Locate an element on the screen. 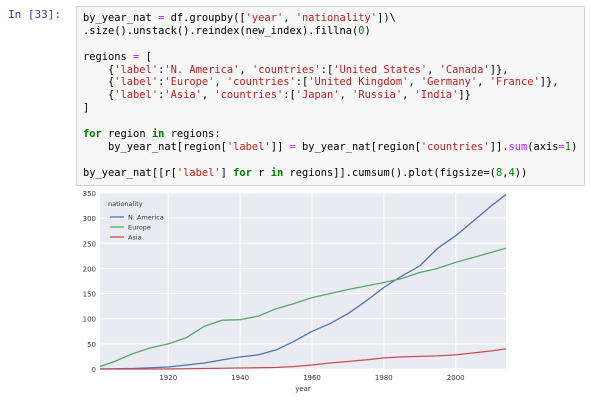  series-line-asia is located at coordinates (303, 359).